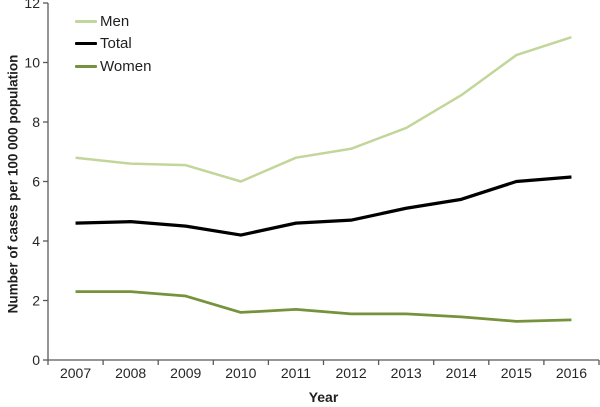 Image resolution: width=600 pixels, height=407 pixels. What do you see at coordinates (516, 373) in the screenshot?
I see `x-tick-label: 2015` at bounding box center [516, 373].